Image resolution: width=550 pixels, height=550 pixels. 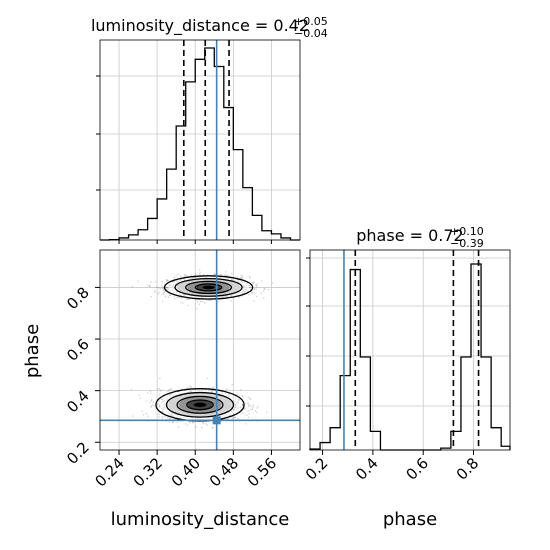 I want to click on title-phase-plus: +0.10, so click(x=467, y=231).